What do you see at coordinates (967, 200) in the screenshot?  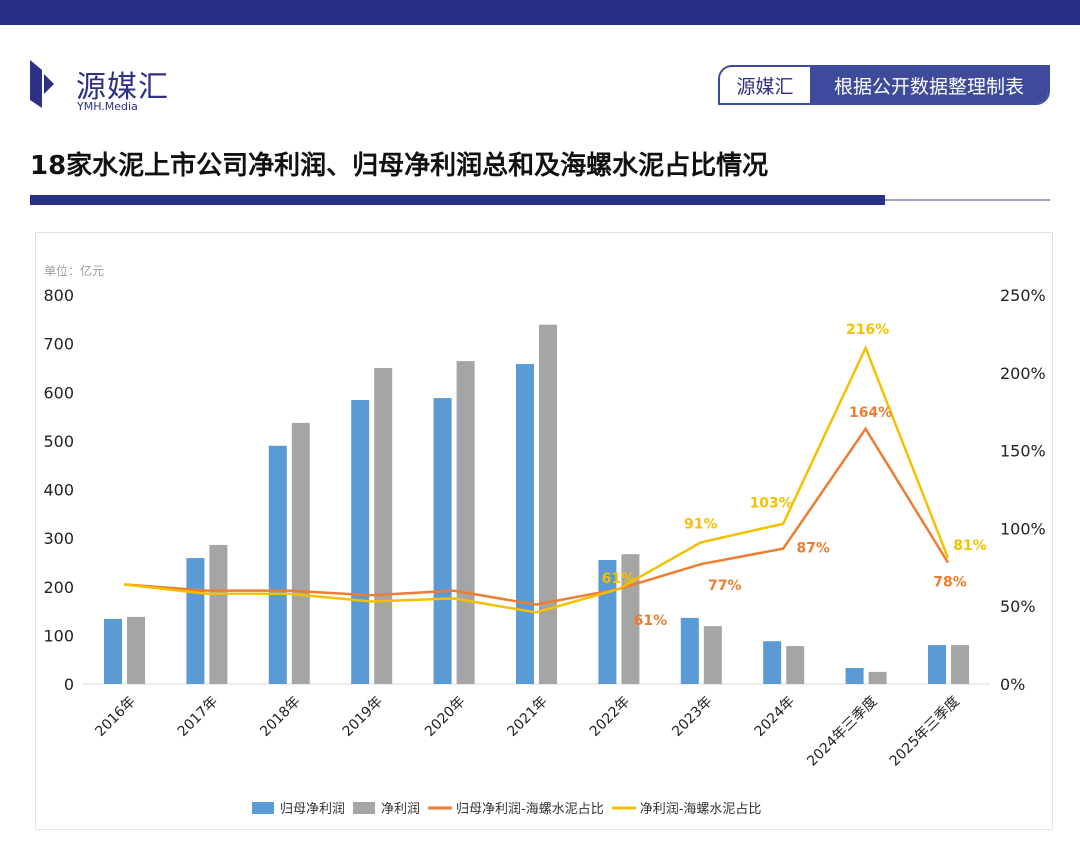 I see `title-rule-thin` at bounding box center [967, 200].